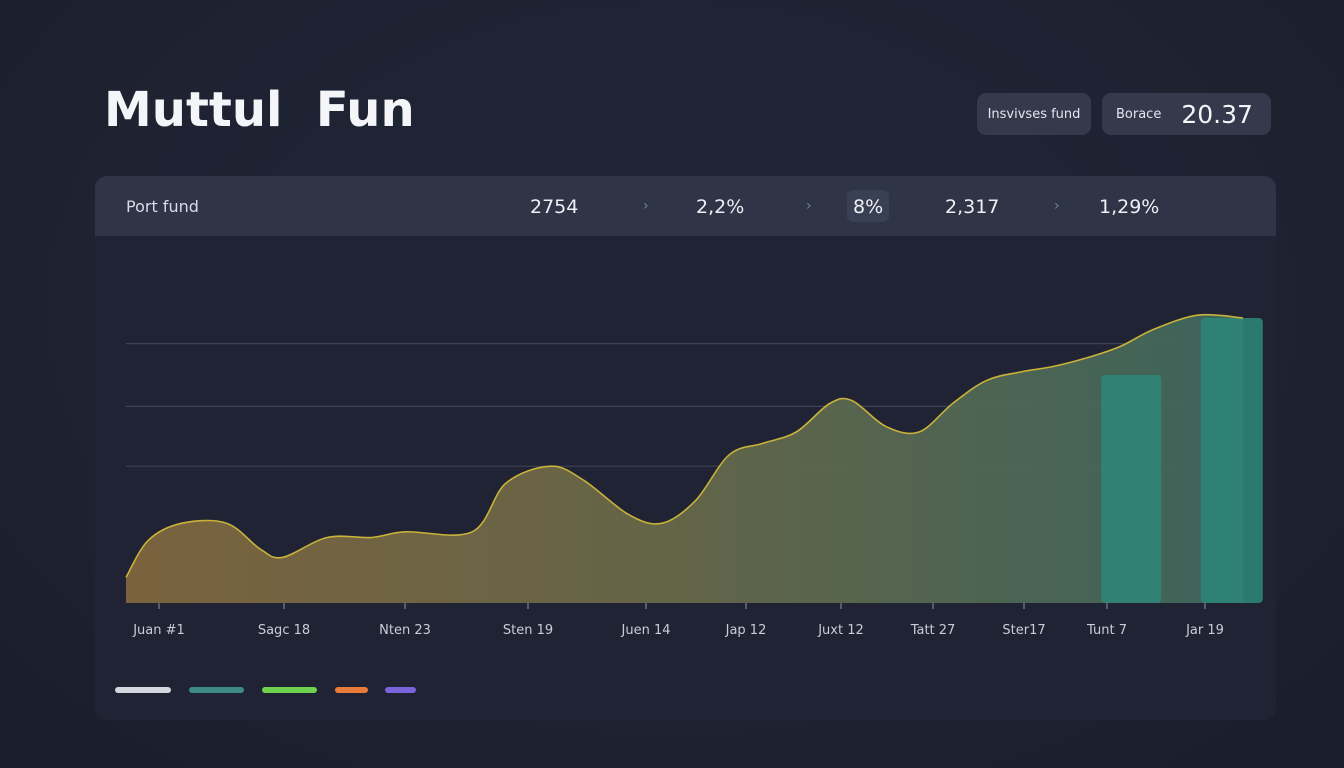  I want to click on balance-button: Borace 20.37, so click(1186, 114).